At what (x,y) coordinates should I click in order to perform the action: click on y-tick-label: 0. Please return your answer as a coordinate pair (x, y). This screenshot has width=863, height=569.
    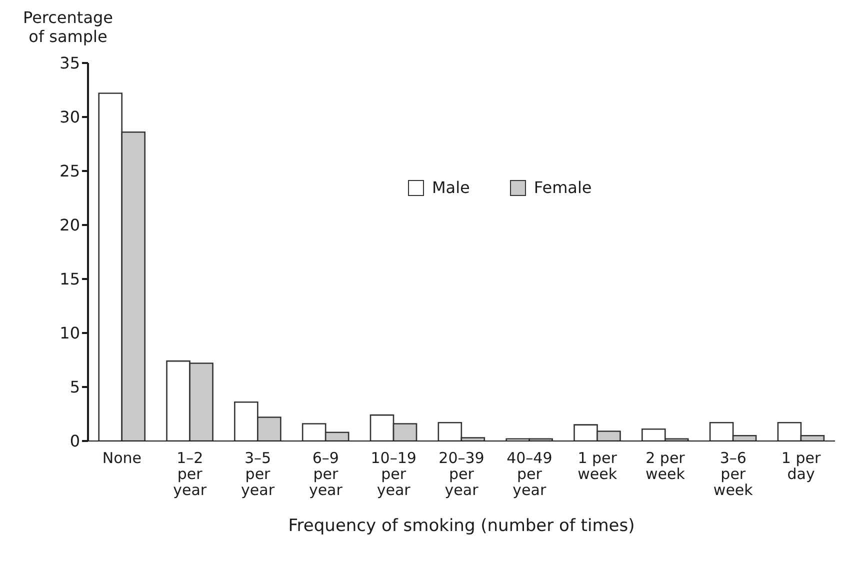
    Looking at the image, I should click on (75, 441).